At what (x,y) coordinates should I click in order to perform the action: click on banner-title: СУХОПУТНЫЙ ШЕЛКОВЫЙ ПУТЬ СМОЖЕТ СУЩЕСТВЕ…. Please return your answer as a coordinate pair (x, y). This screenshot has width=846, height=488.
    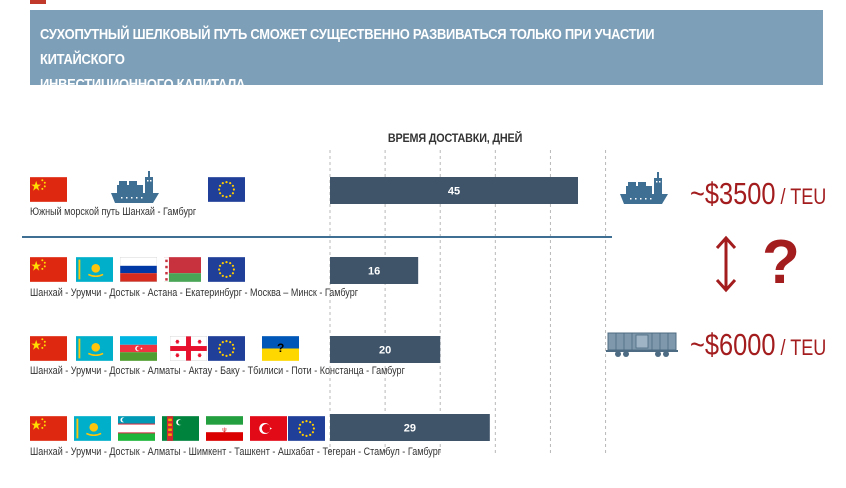
    Looking at the image, I should click on (367, 59).